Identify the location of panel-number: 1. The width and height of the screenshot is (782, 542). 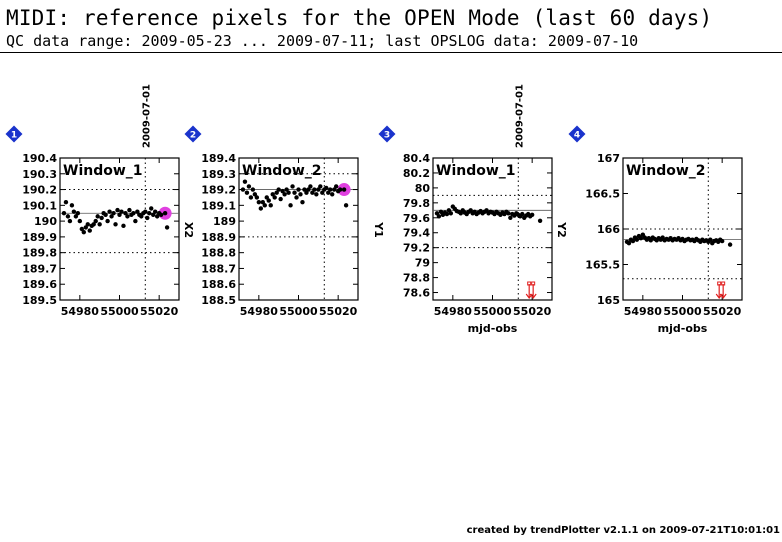
(14, 136).